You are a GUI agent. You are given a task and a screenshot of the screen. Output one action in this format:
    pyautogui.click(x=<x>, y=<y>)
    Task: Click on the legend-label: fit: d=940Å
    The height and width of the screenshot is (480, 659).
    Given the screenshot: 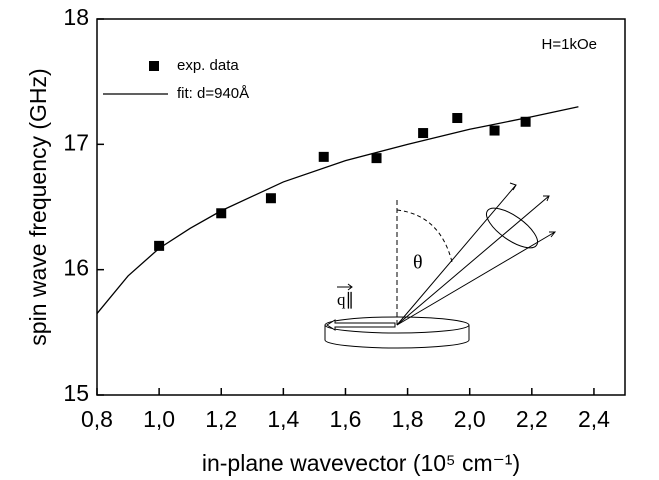 What is the action you would take?
    pyautogui.click(x=213, y=93)
    